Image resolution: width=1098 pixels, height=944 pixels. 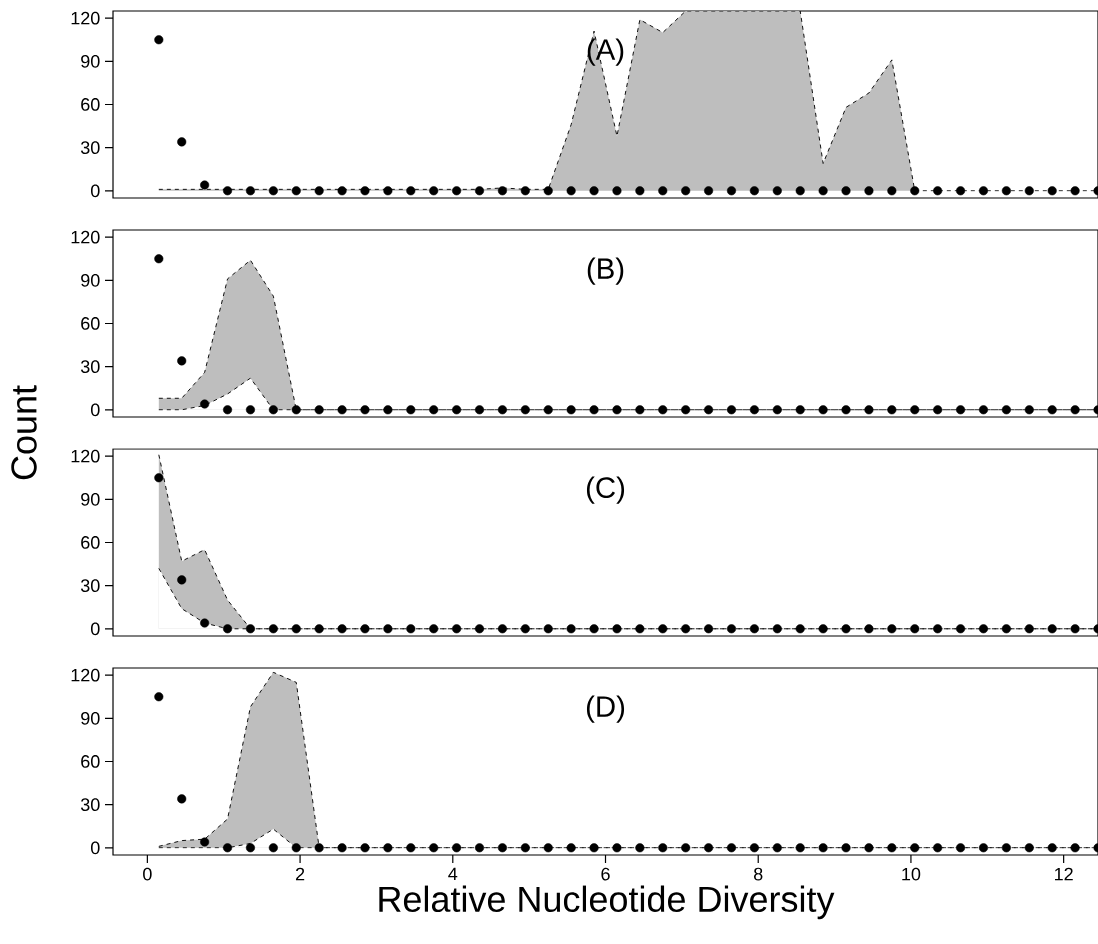 I want to click on x-tick-label: 2, so click(x=300, y=874).